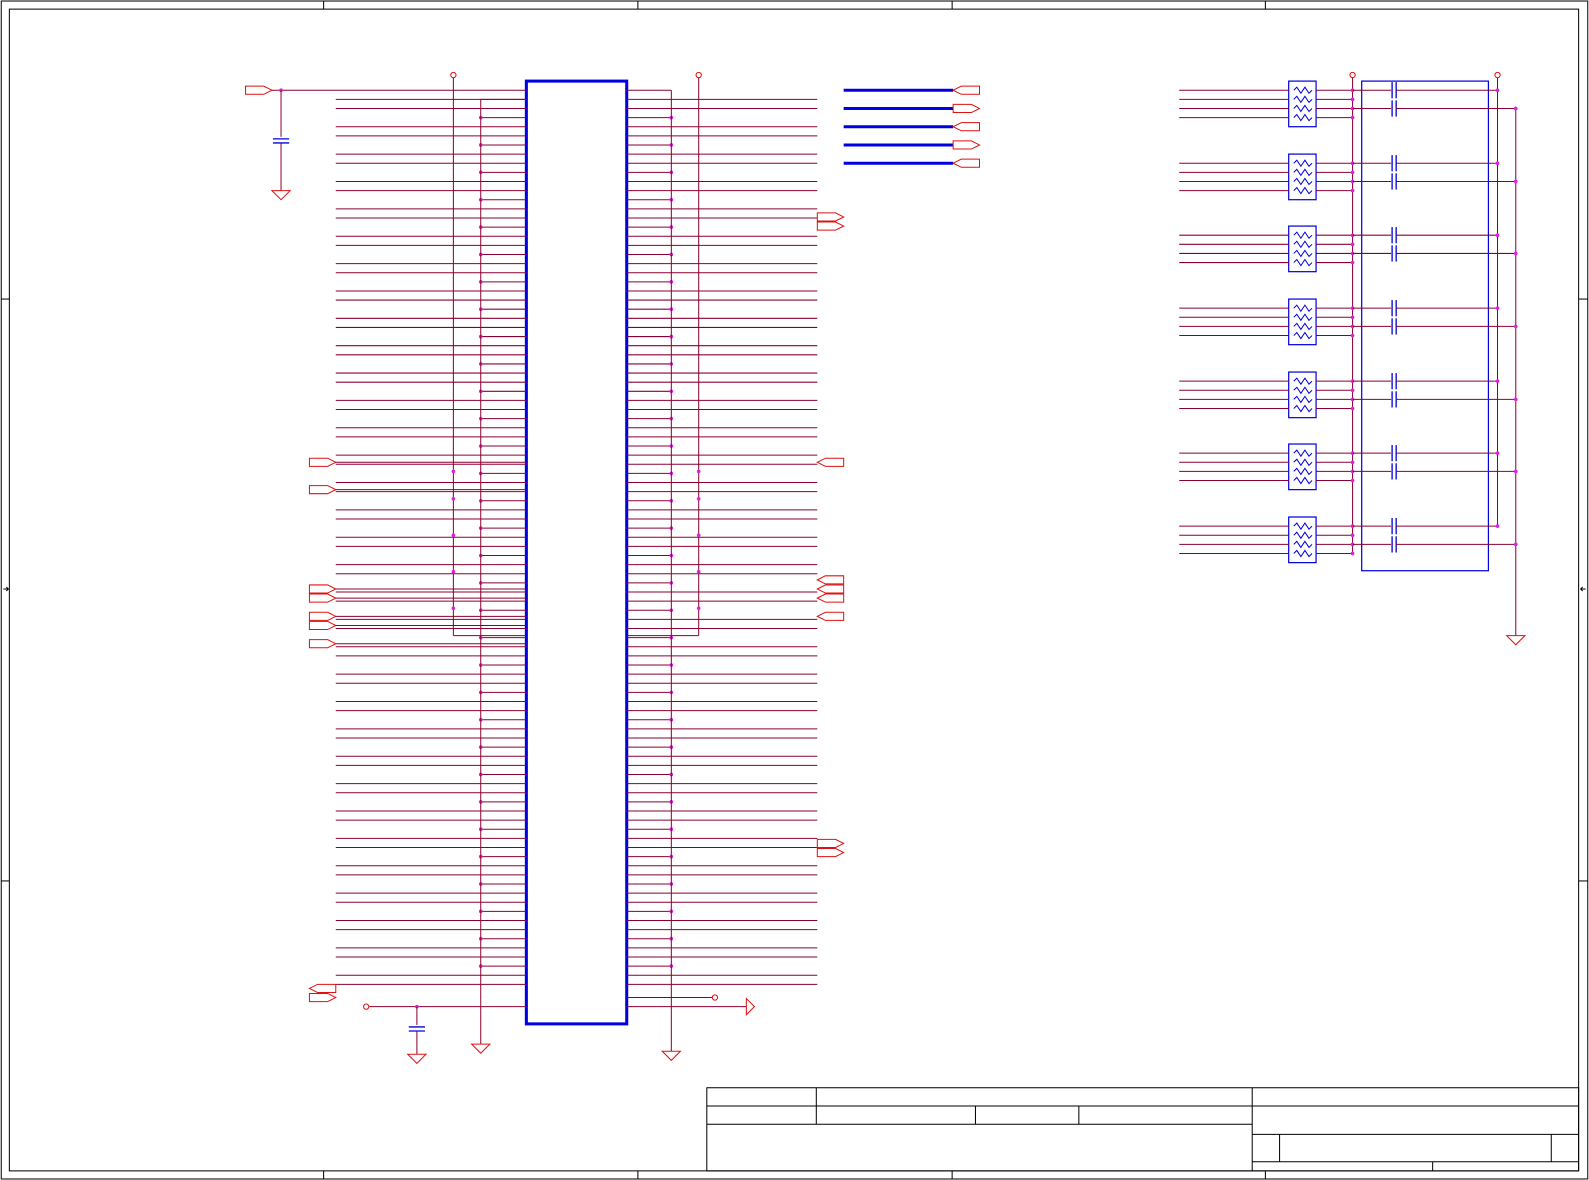  What do you see at coordinates (576, 552) in the screenshot?
I see `main-ic` at bounding box center [576, 552].